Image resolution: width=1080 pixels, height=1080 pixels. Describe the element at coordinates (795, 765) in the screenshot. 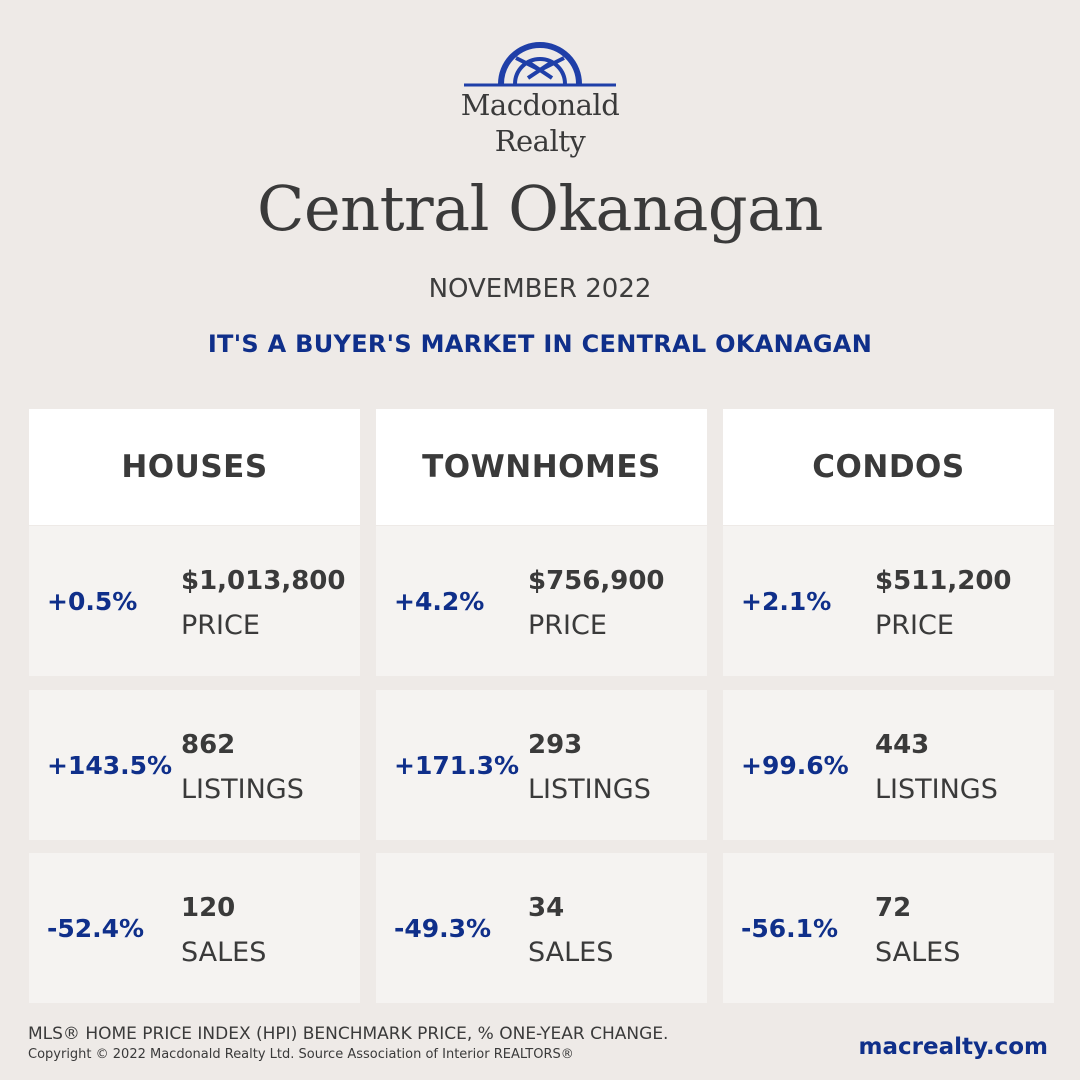

I see `stat-change: +99.6%` at that location.